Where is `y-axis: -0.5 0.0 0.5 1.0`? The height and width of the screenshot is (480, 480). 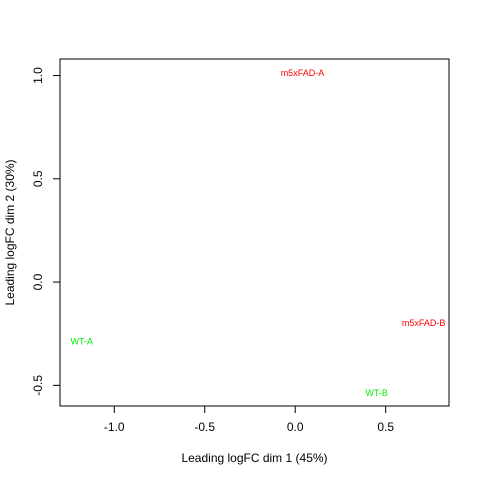
y-axis: -0.5 0.0 0.5 1.0 is located at coordinates (46, 231).